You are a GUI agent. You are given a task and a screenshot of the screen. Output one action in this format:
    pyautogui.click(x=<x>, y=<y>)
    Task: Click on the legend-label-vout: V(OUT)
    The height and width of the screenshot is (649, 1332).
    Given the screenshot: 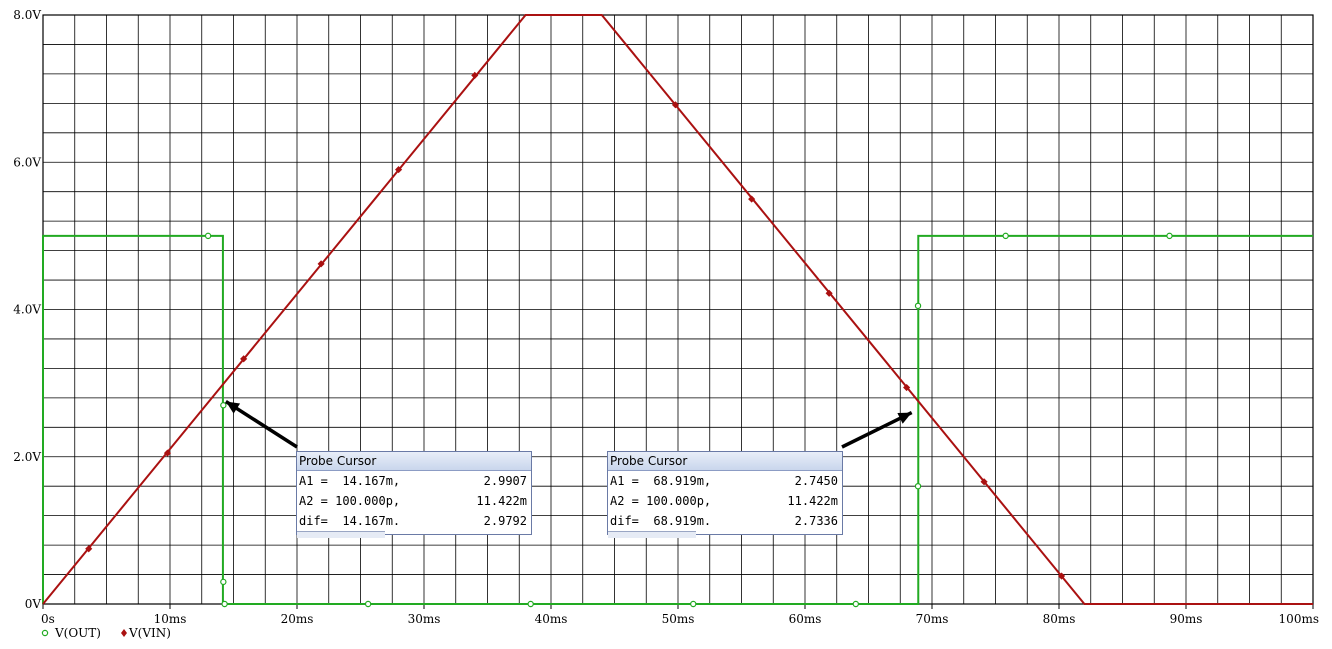 What is the action you would take?
    pyautogui.click(x=77, y=633)
    